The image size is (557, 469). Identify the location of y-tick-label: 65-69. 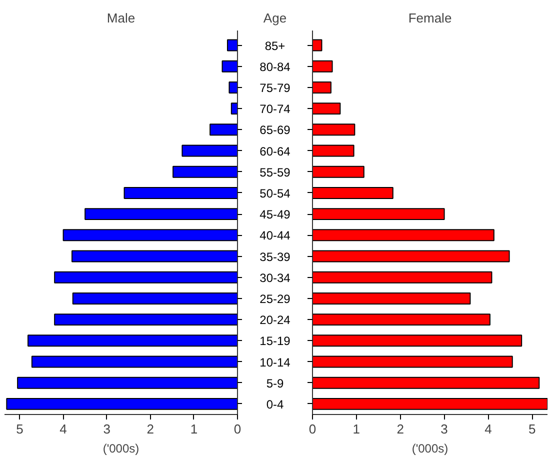
(275, 130).